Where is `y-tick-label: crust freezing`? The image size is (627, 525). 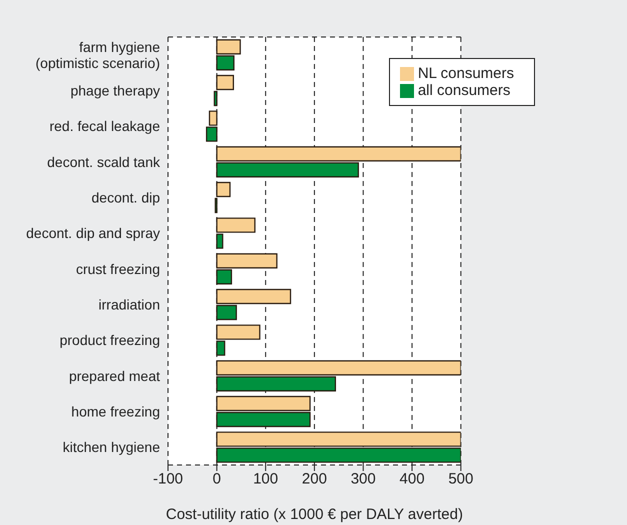
y-tick-label: crust freezing is located at coordinates (118, 268).